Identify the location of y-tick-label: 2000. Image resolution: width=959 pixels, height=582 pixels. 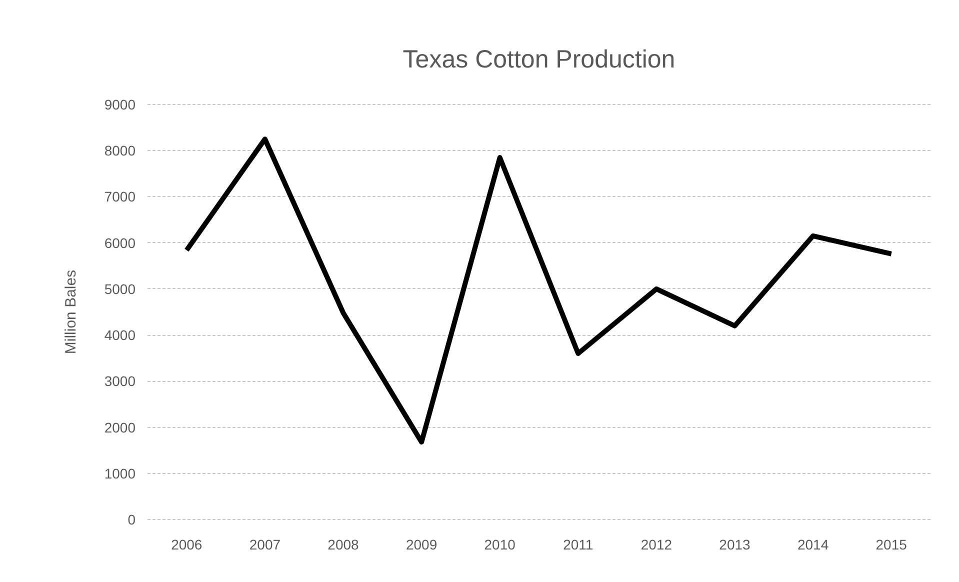
(120, 427).